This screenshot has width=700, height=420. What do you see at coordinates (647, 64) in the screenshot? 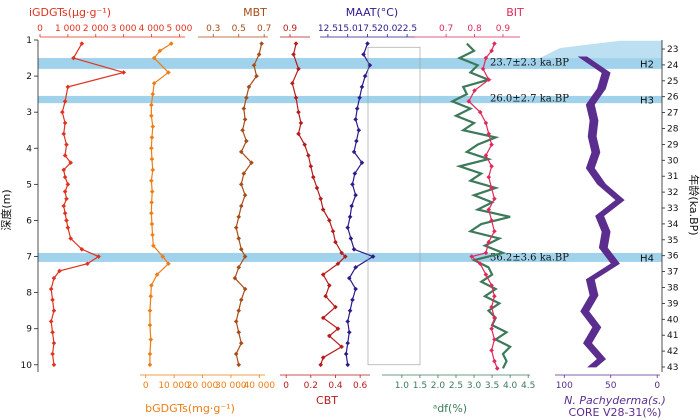
I see `band-label-h2: H2` at bounding box center [647, 64].